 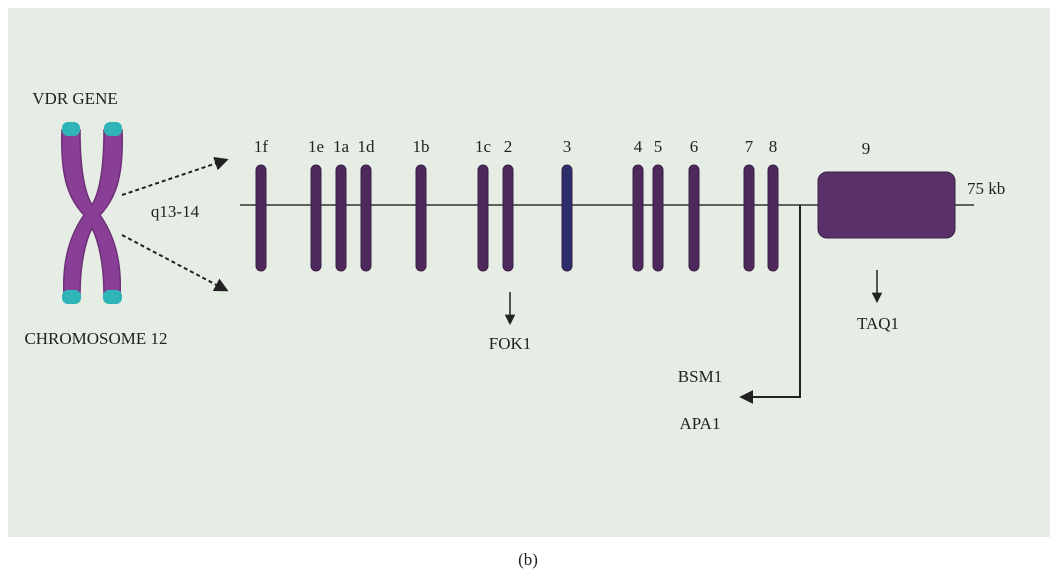 What do you see at coordinates (694, 146) in the screenshot?
I see `exon-label: 6` at bounding box center [694, 146].